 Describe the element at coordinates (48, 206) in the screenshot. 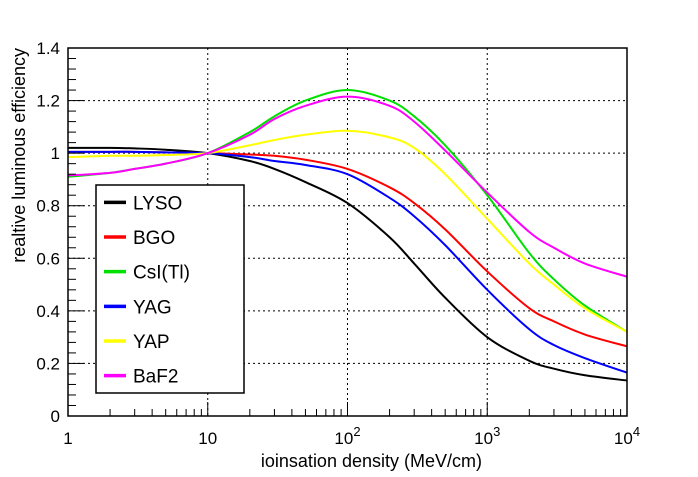

I see `y-tick-label: 0.8` at that location.